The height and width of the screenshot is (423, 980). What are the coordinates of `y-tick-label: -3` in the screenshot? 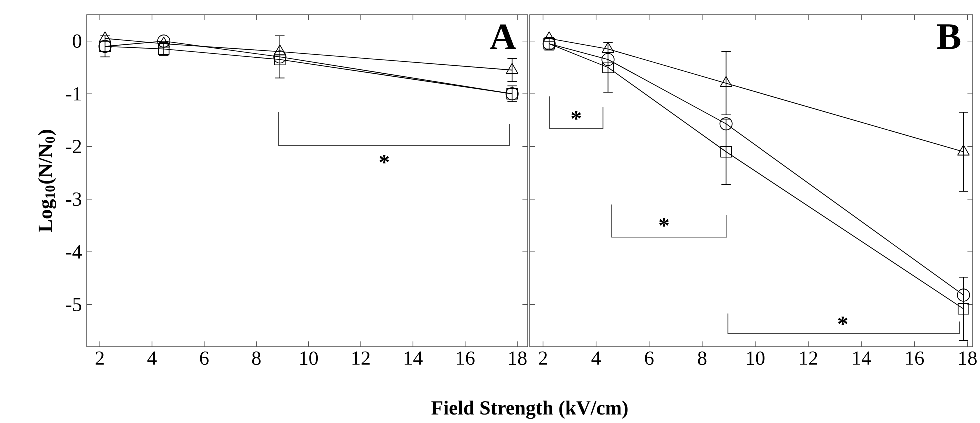 It's located at (74, 199).